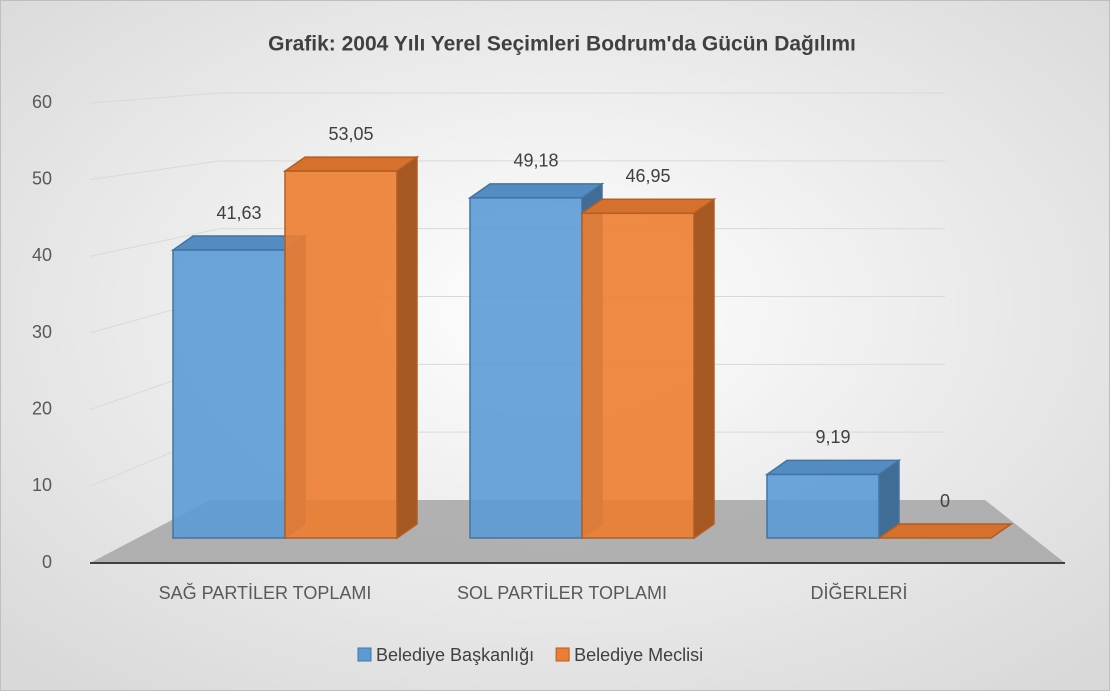  I want to click on y-tick-label: 10, so click(42, 485).